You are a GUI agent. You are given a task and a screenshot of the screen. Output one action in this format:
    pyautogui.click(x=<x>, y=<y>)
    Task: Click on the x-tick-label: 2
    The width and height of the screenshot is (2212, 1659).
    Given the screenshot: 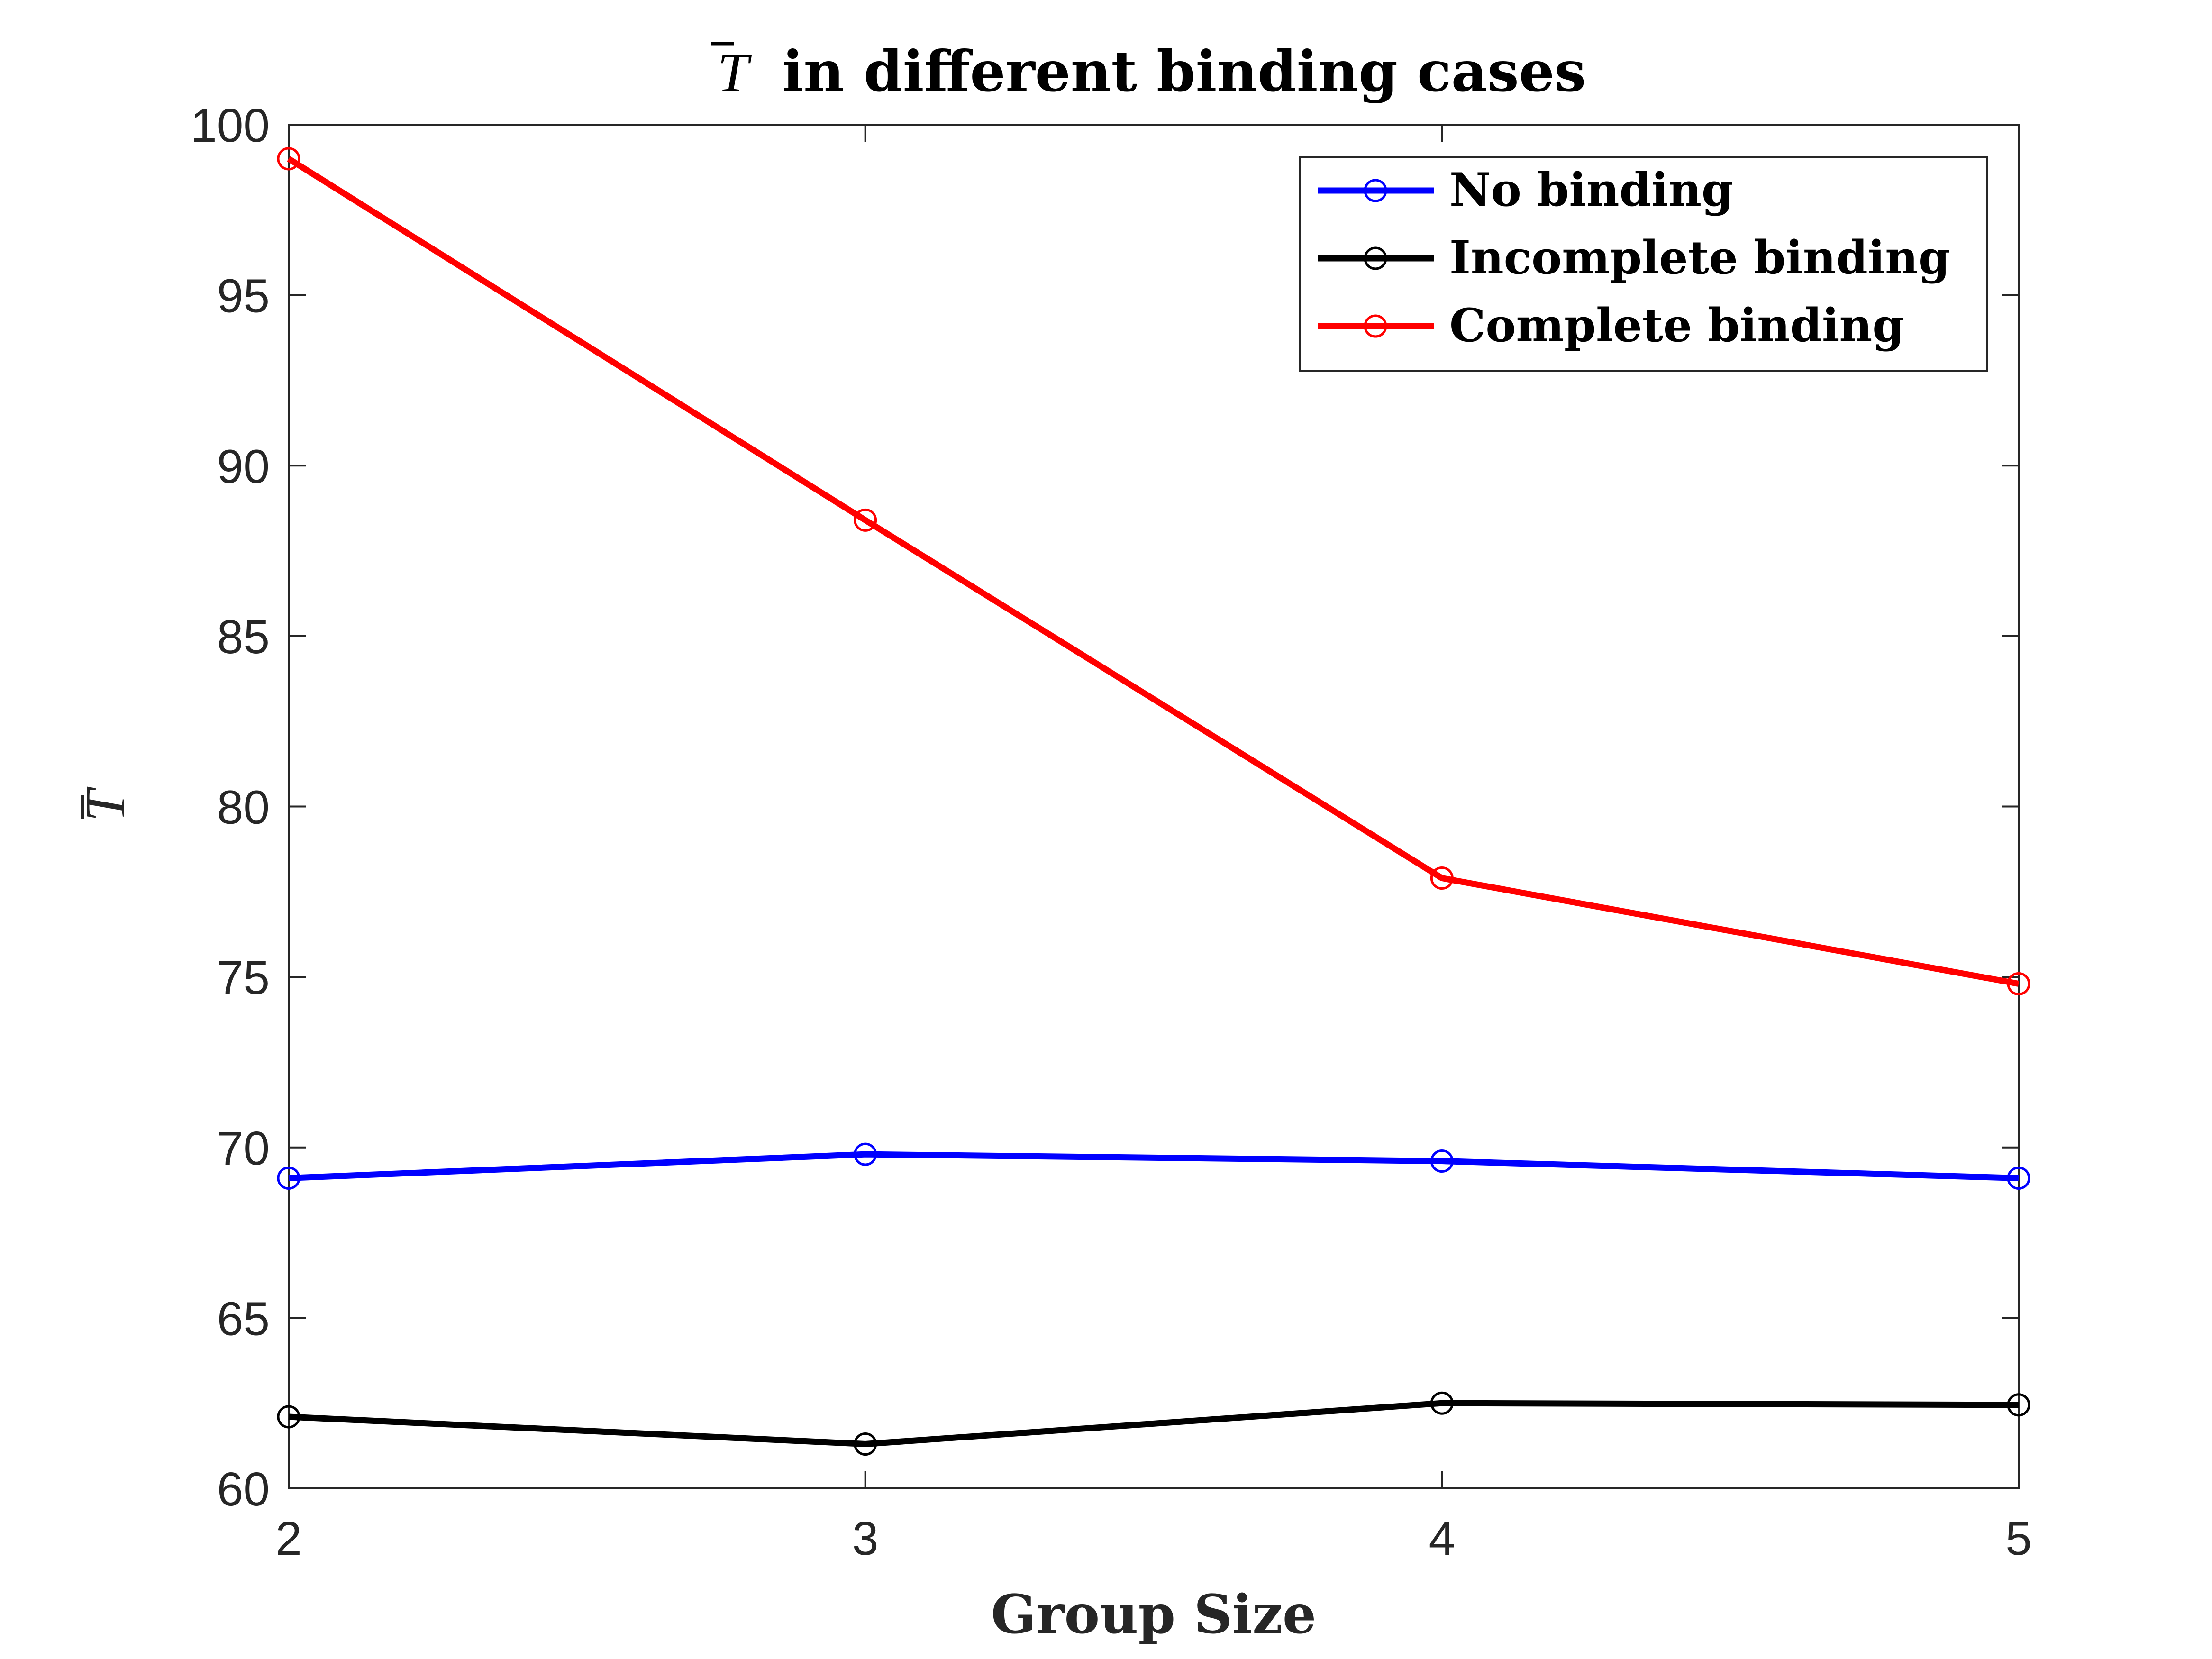 What is the action you would take?
    pyautogui.click(x=288, y=1538)
    